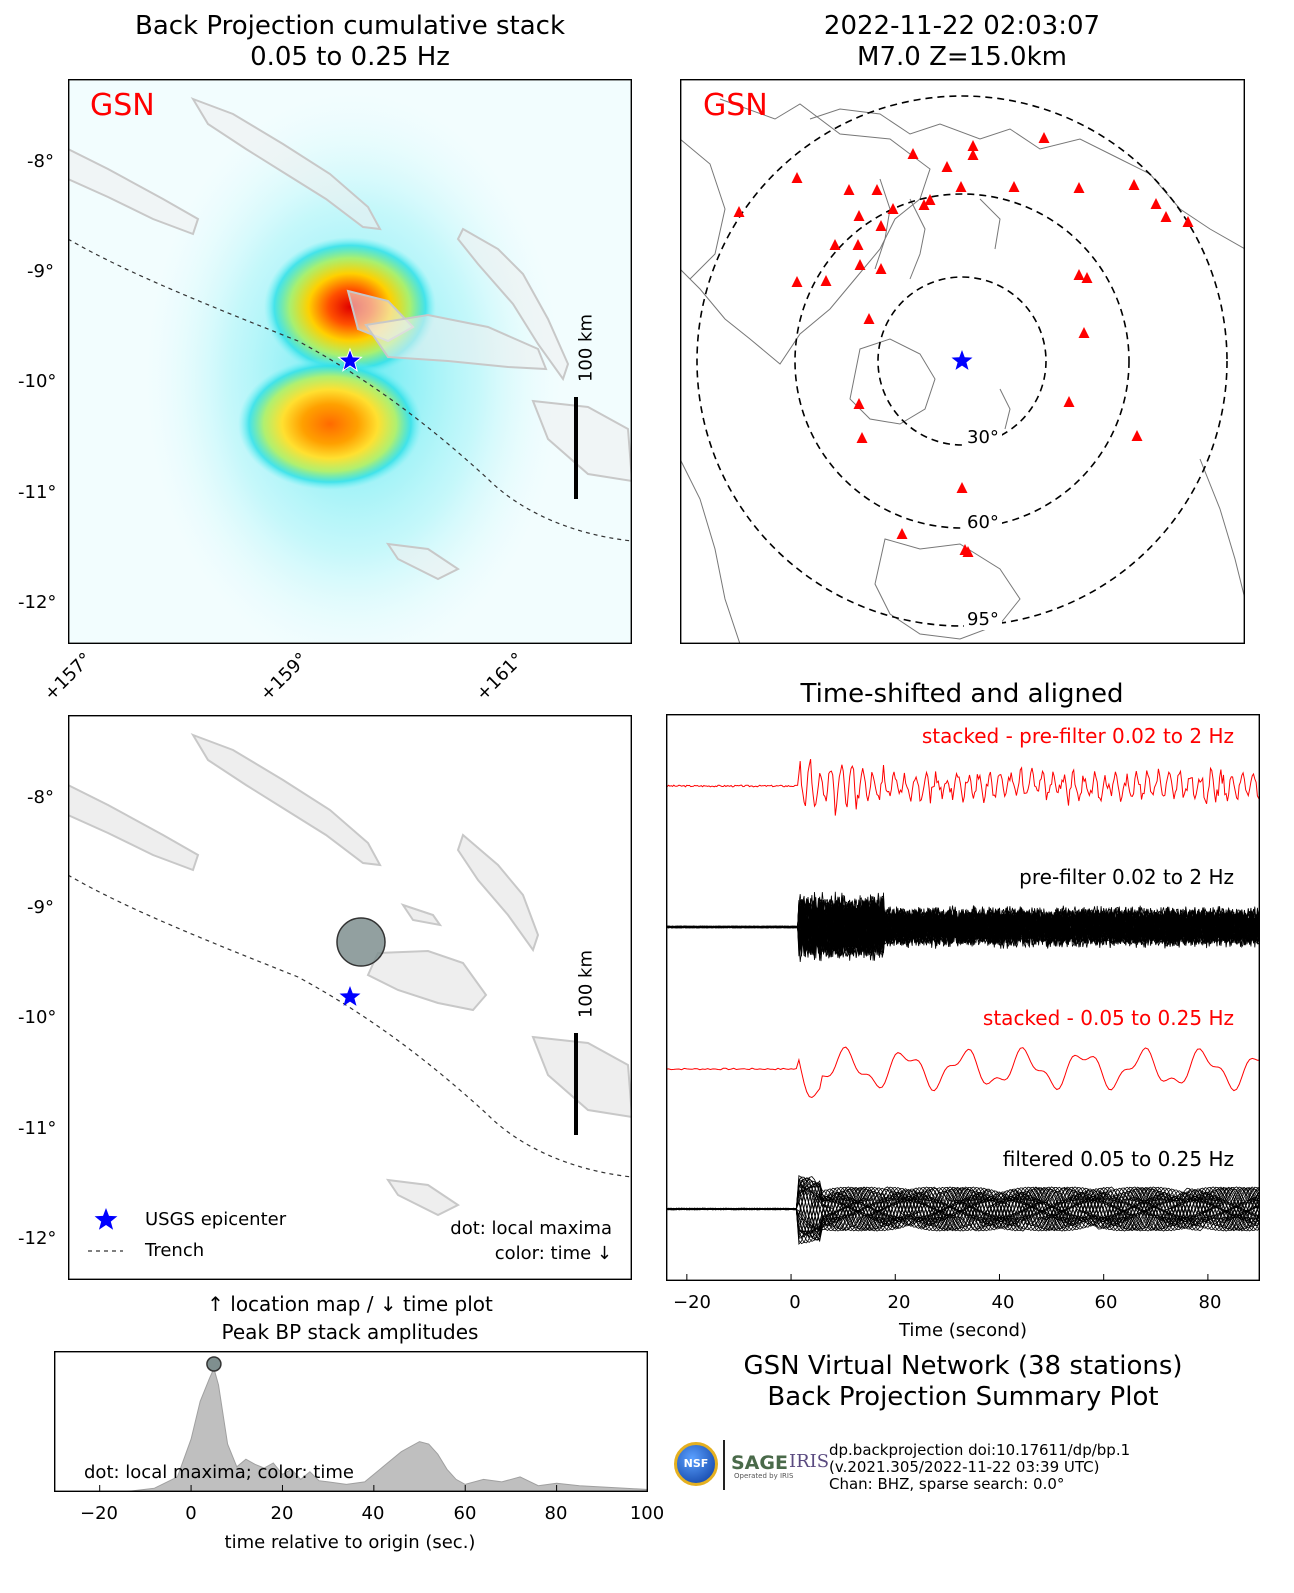 The width and height of the screenshot is (1294, 1593). Describe the element at coordinates (68, 676) in the screenshot. I see `bp-lon-tick: +157°` at that location.